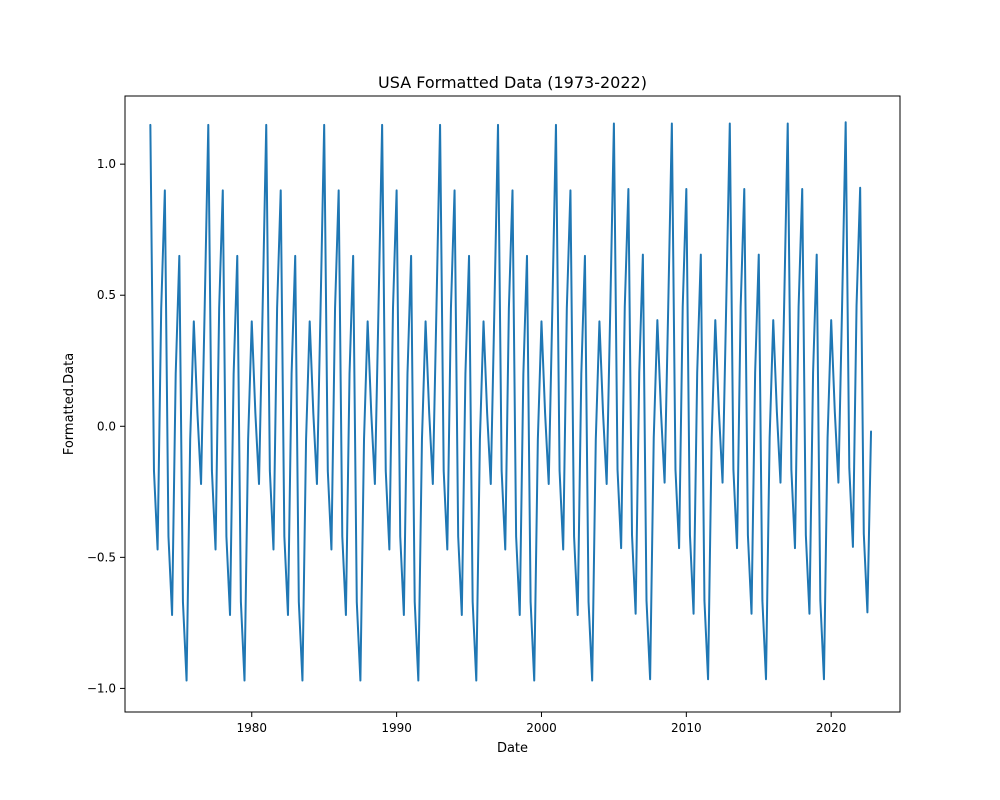 This screenshot has width=1000, height=800. Describe the element at coordinates (106, 164) in the screenshot. I see `y-tick-label: 1.0` at that location.